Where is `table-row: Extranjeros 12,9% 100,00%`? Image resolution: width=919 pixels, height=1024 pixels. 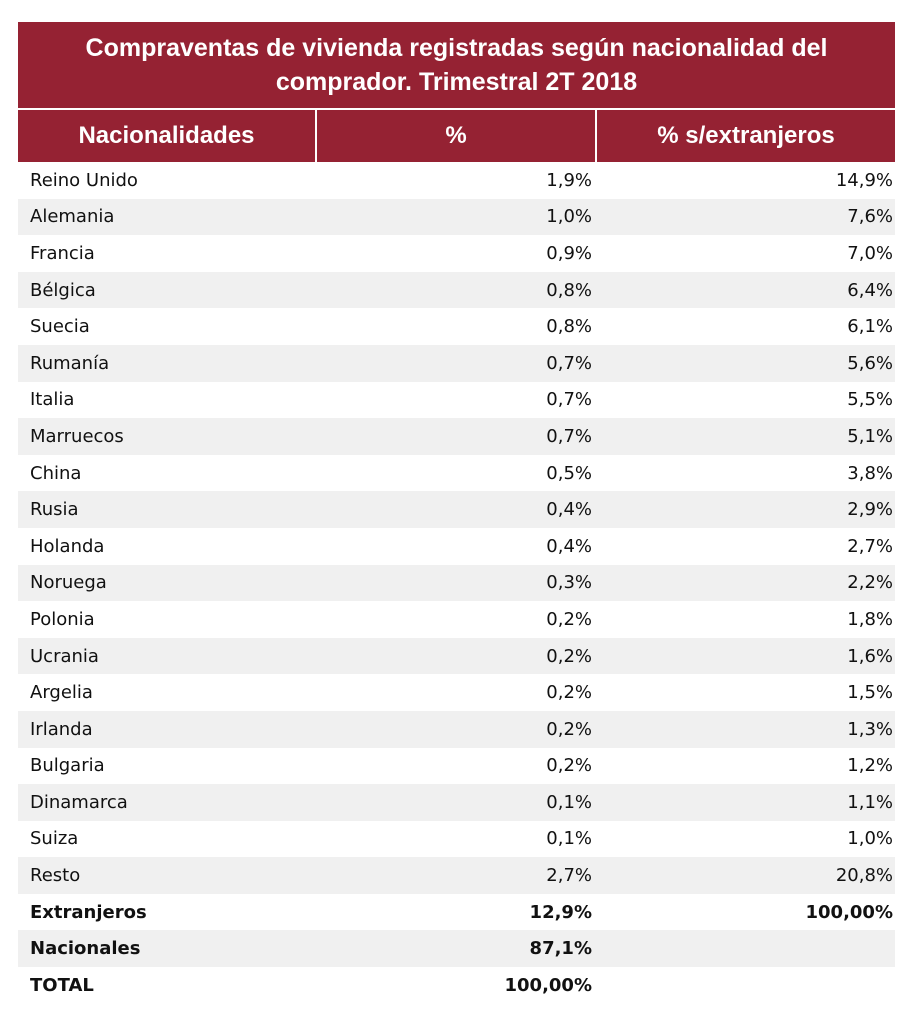 table-row: Extranjeros 12,9% 100,00% is located at coordinates (456, 912).